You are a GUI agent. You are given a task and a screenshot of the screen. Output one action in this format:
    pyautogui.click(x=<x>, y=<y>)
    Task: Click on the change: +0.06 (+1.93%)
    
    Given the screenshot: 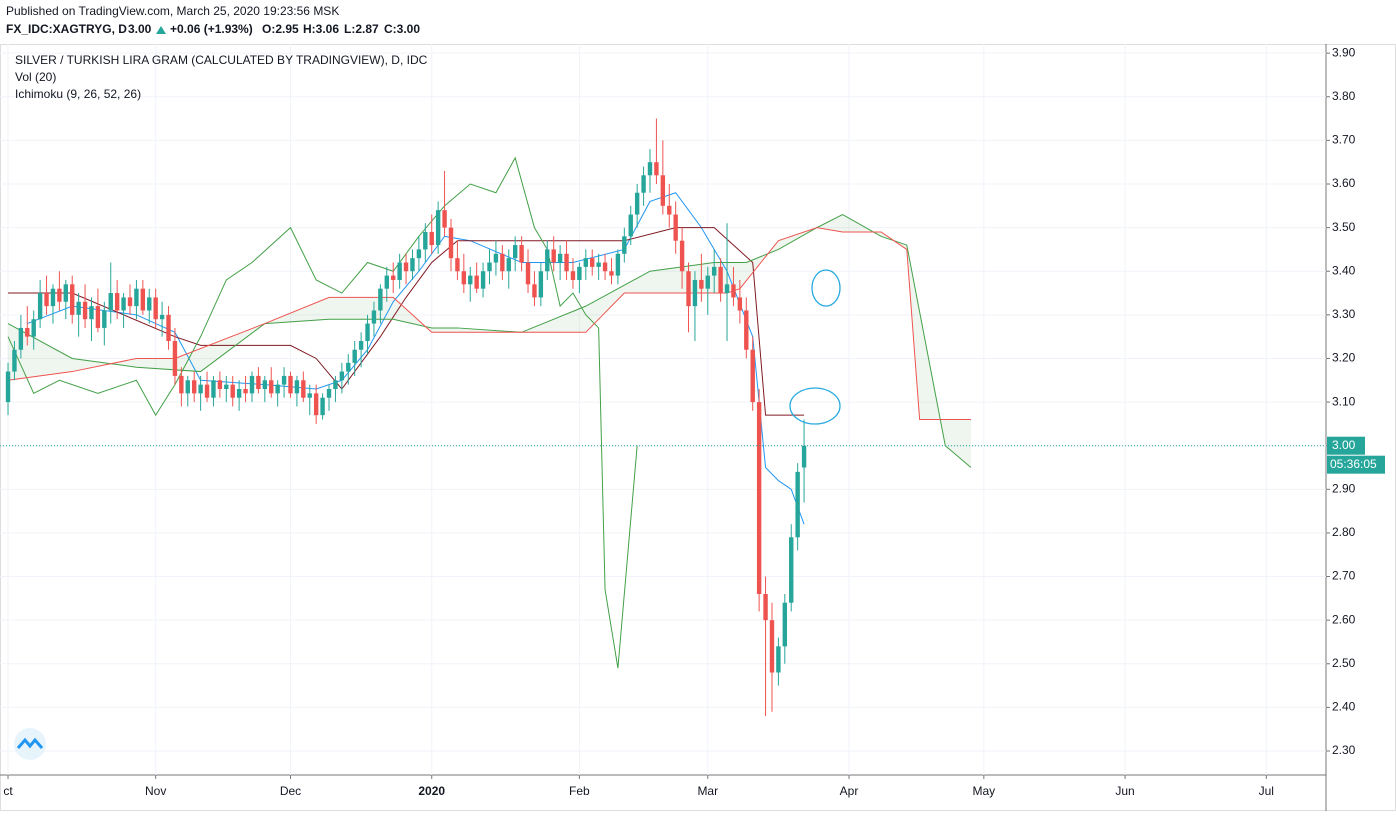 What is the action you would take?
    pyautogui.click(x=211, y=29)
    